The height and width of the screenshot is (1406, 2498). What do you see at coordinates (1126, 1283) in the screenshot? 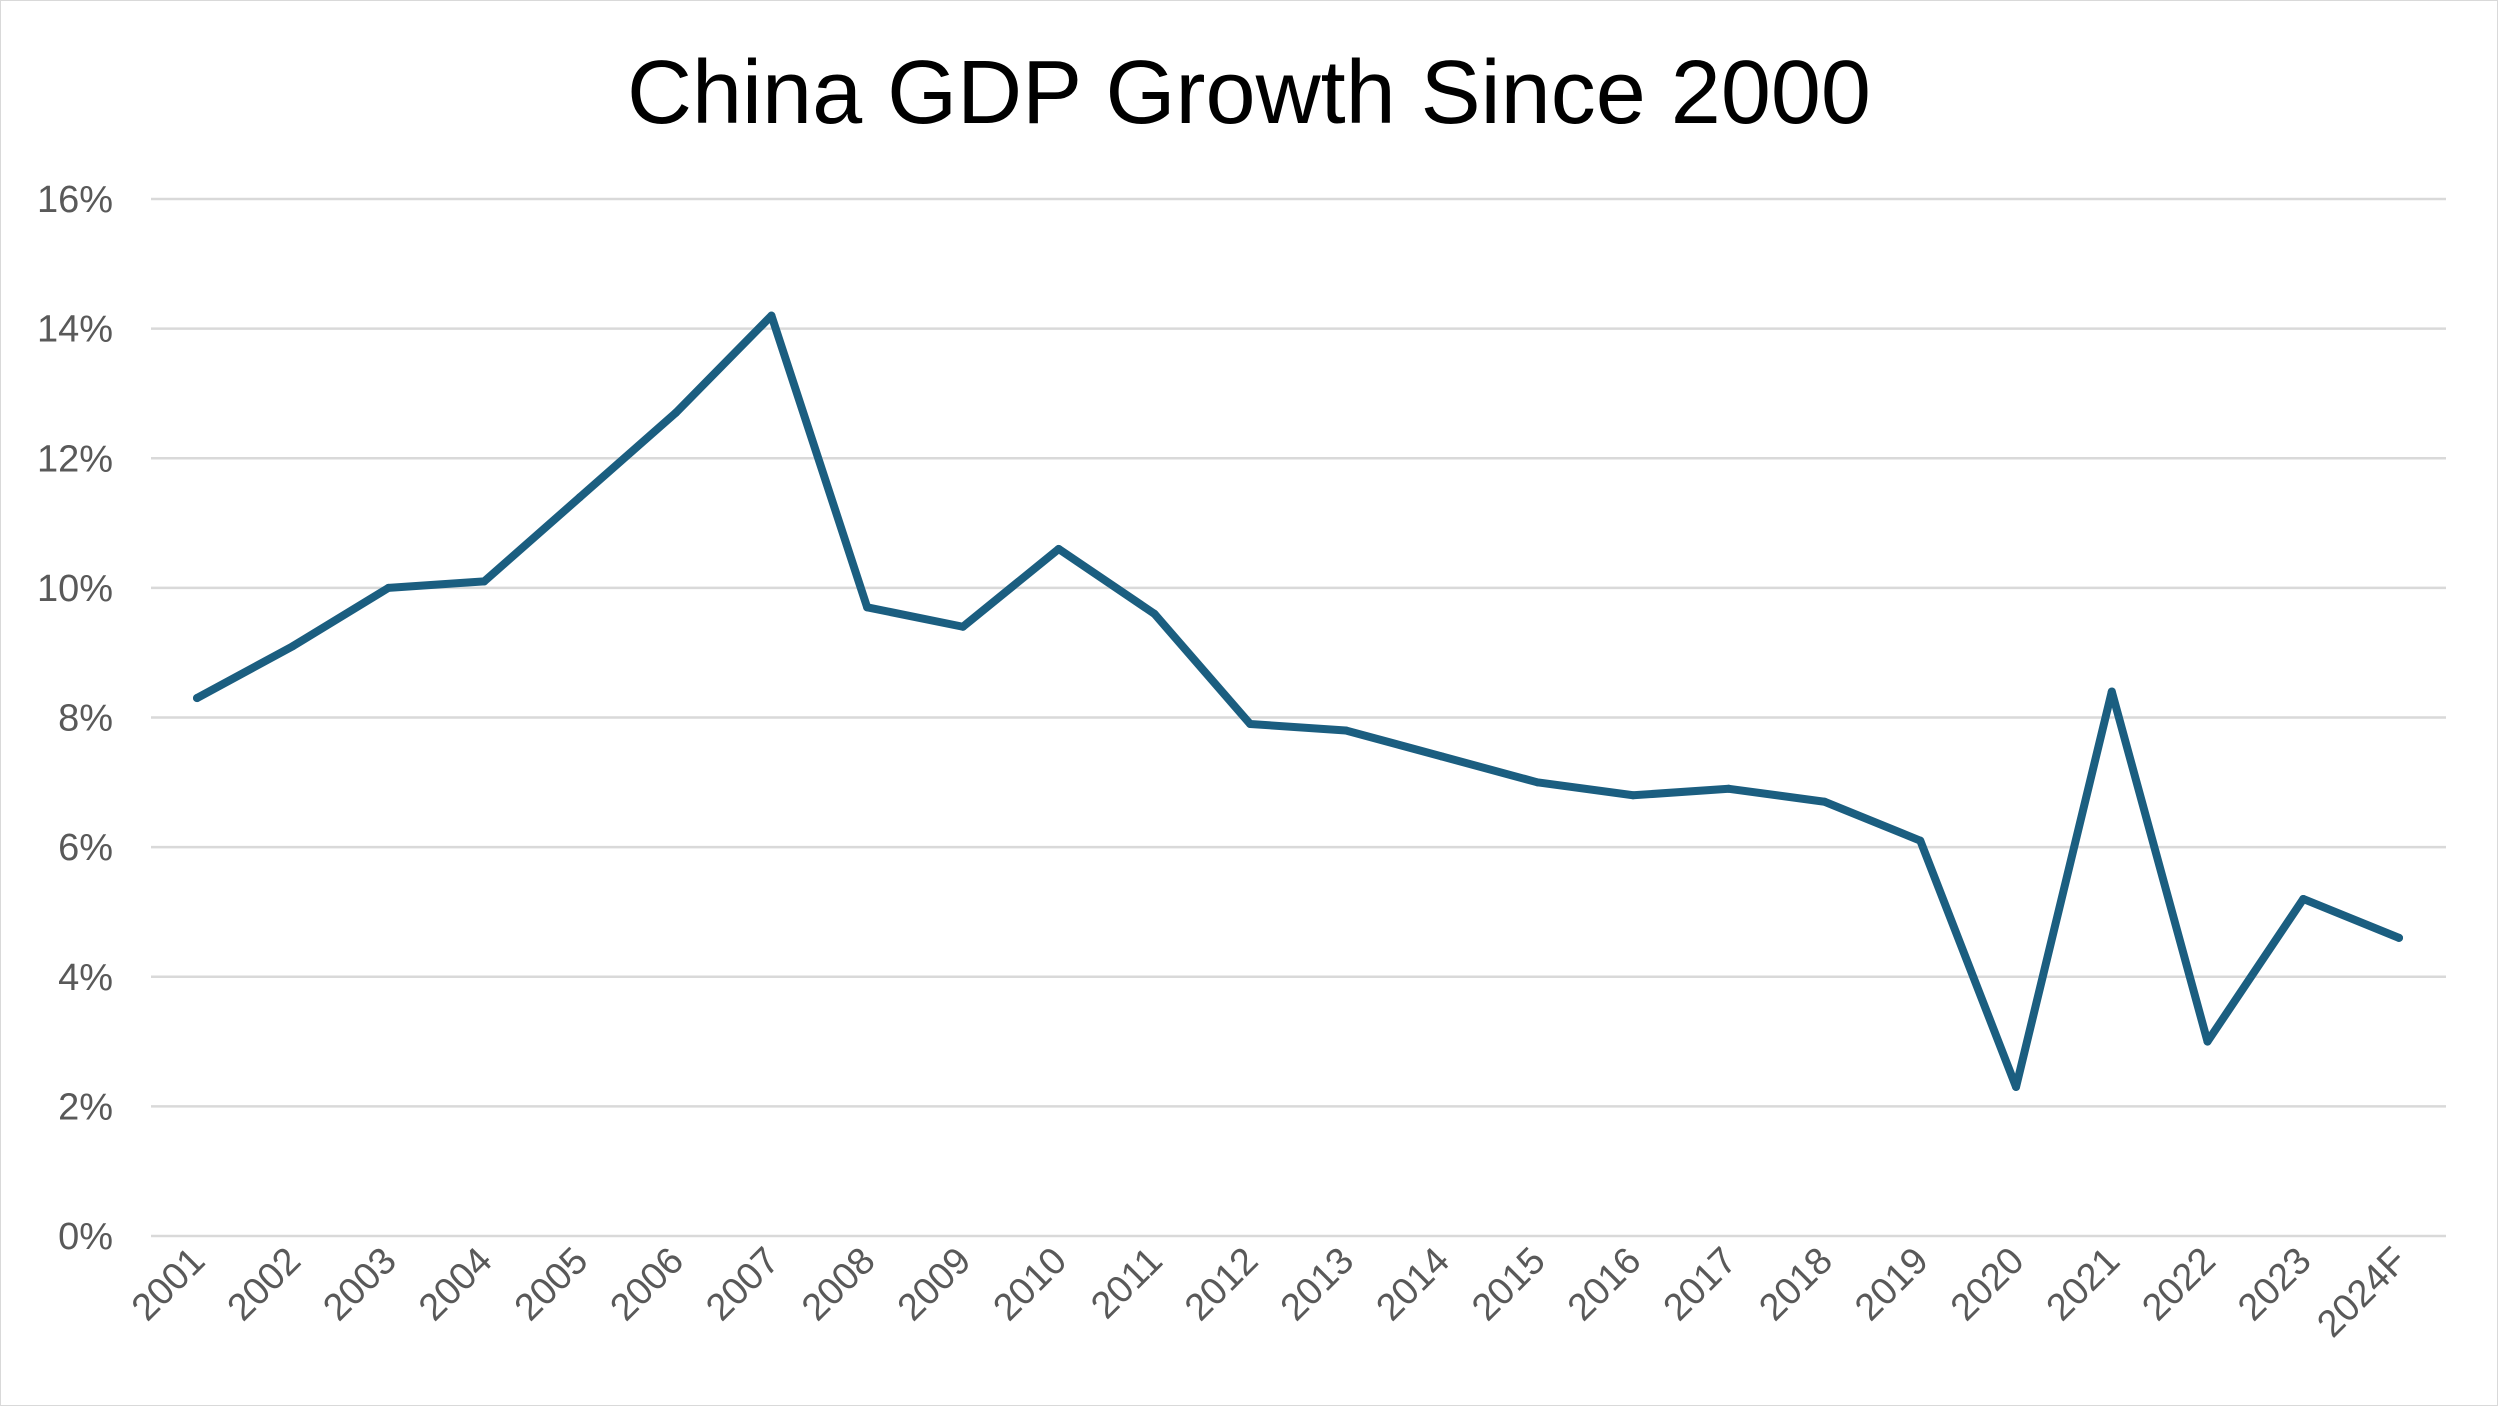
I see `x-tick-label: 2011` at bounding box center [1126, 1283].